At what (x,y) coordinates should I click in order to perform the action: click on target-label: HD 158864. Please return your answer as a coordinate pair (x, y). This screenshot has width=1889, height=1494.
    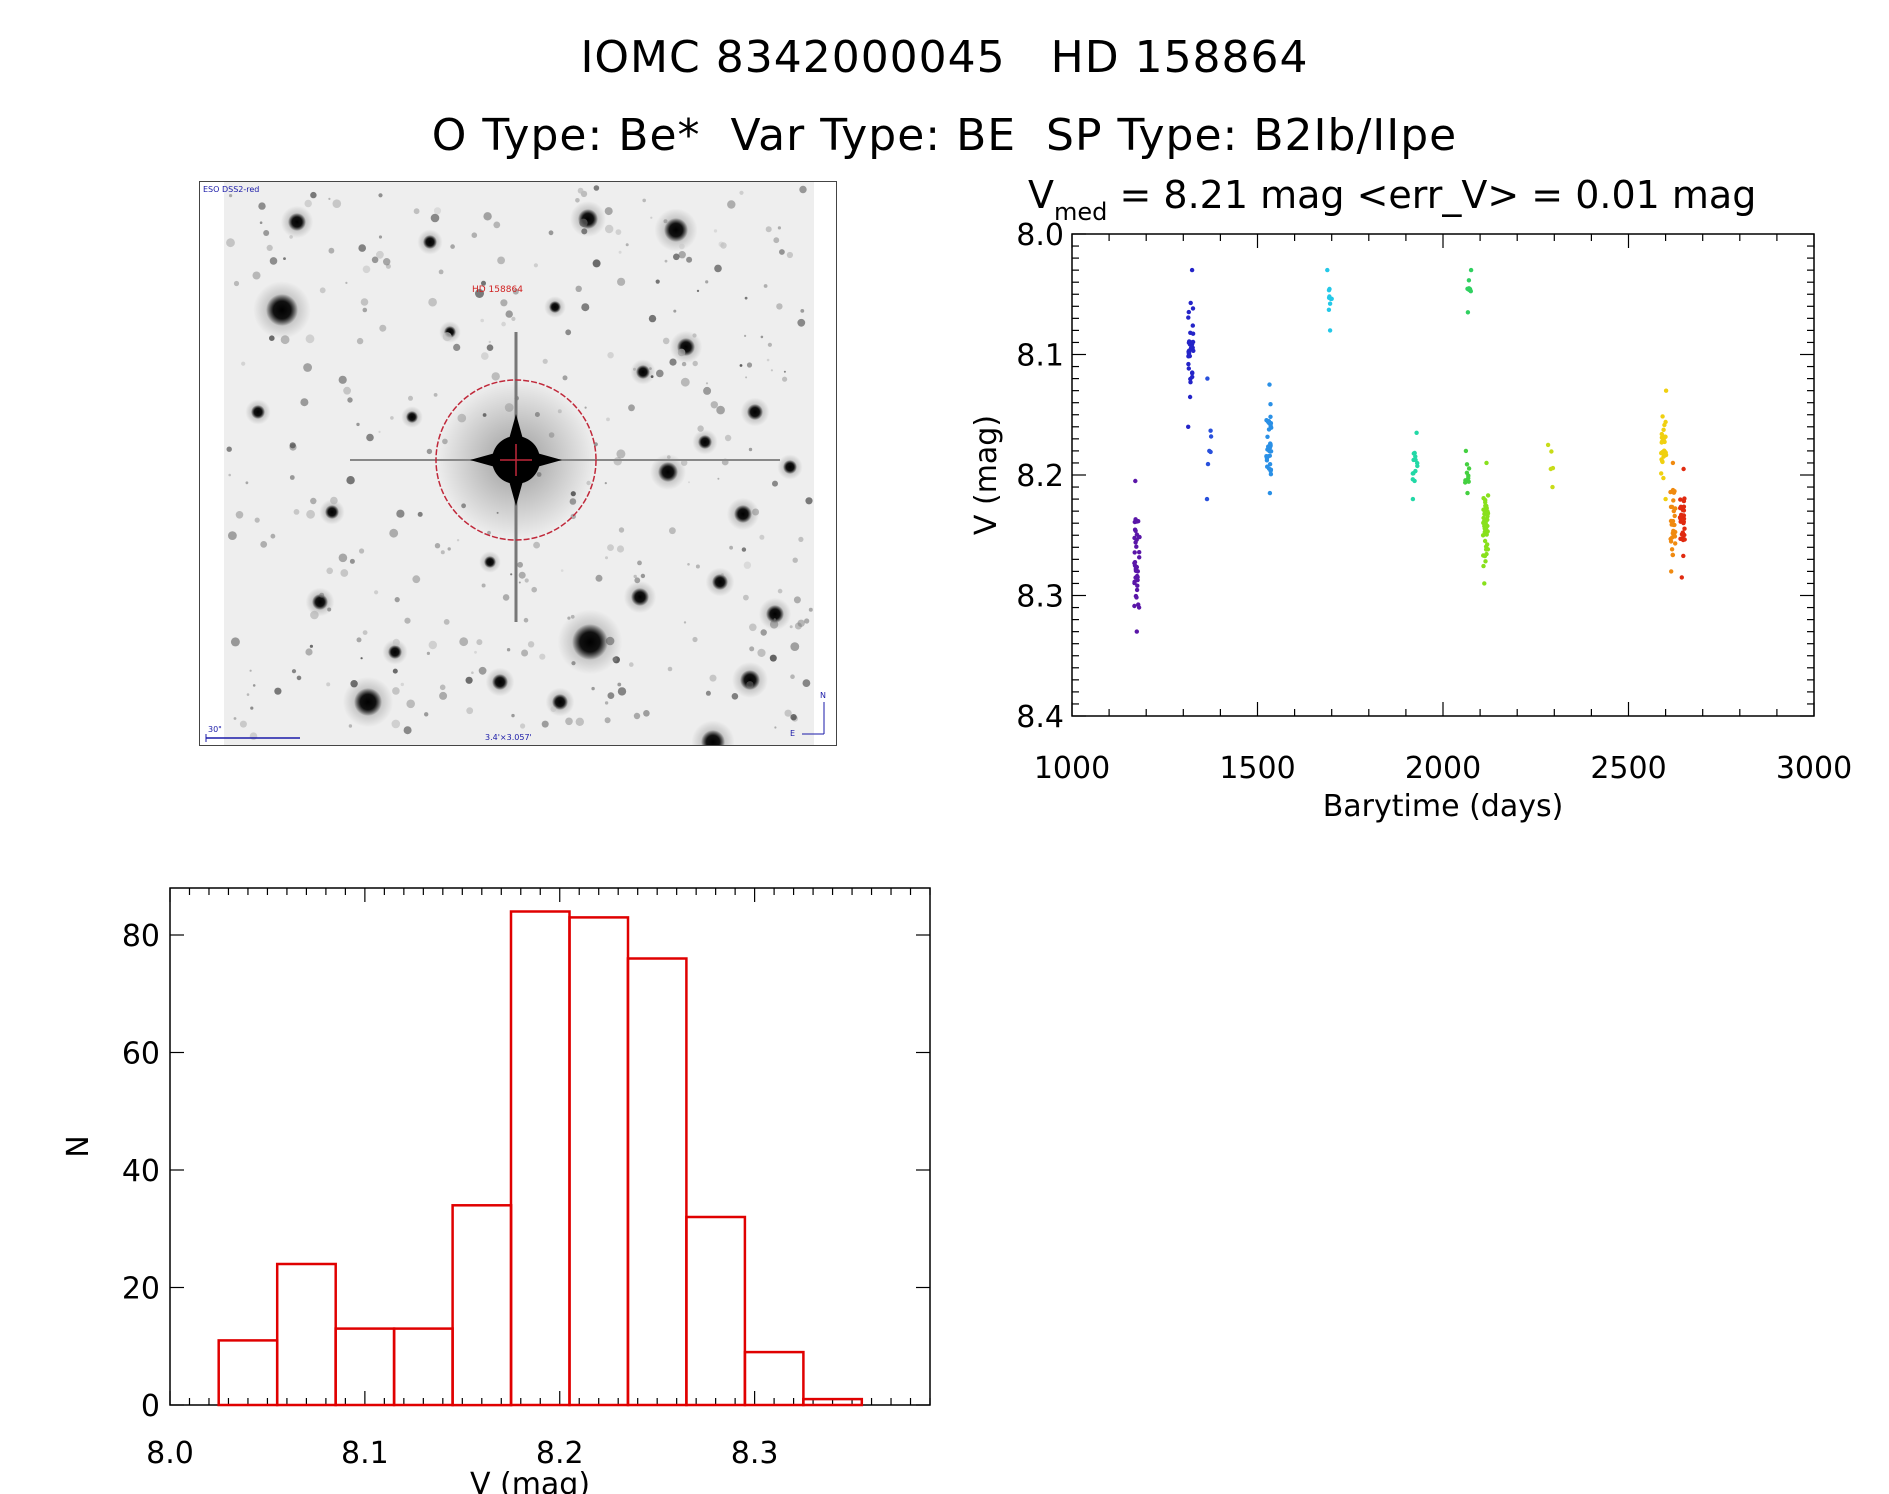
    Looking at the image, I should click on (497, 290).